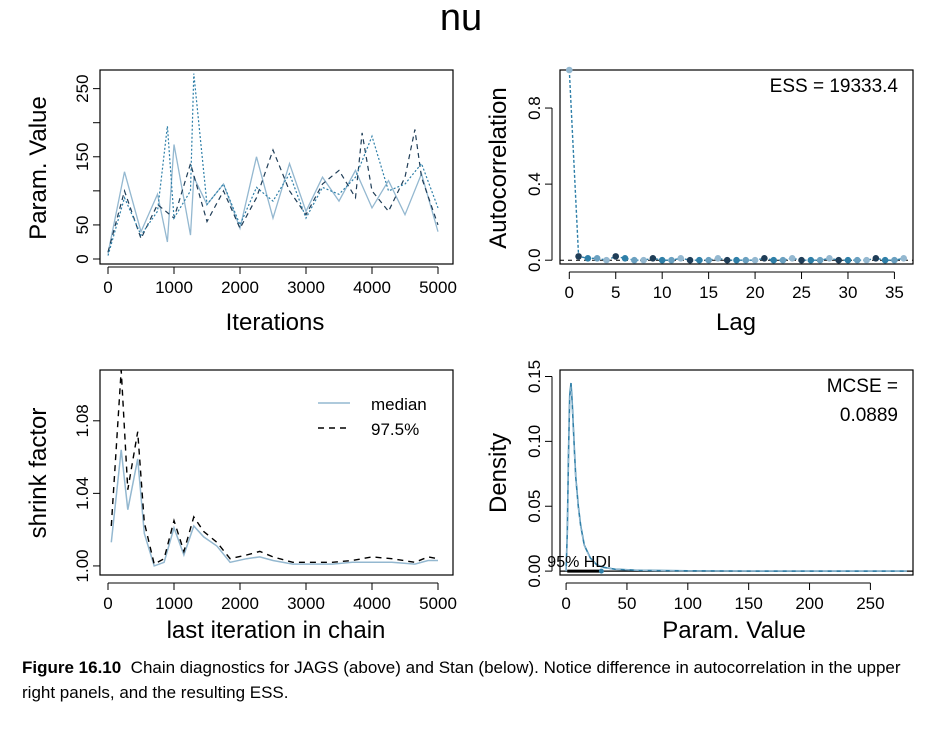 Image resolution: width=942 pixels, height=730 pixels. I want to click on trace-x-tick-label: 5000, so click(438, 287).